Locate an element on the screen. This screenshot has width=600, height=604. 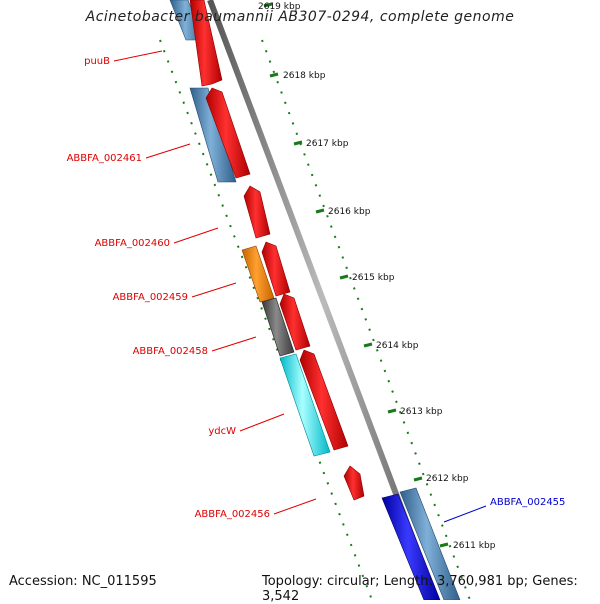
gene-label-ABBFA_002456: ABBFA_002456 is located at coordinates (232, 514).